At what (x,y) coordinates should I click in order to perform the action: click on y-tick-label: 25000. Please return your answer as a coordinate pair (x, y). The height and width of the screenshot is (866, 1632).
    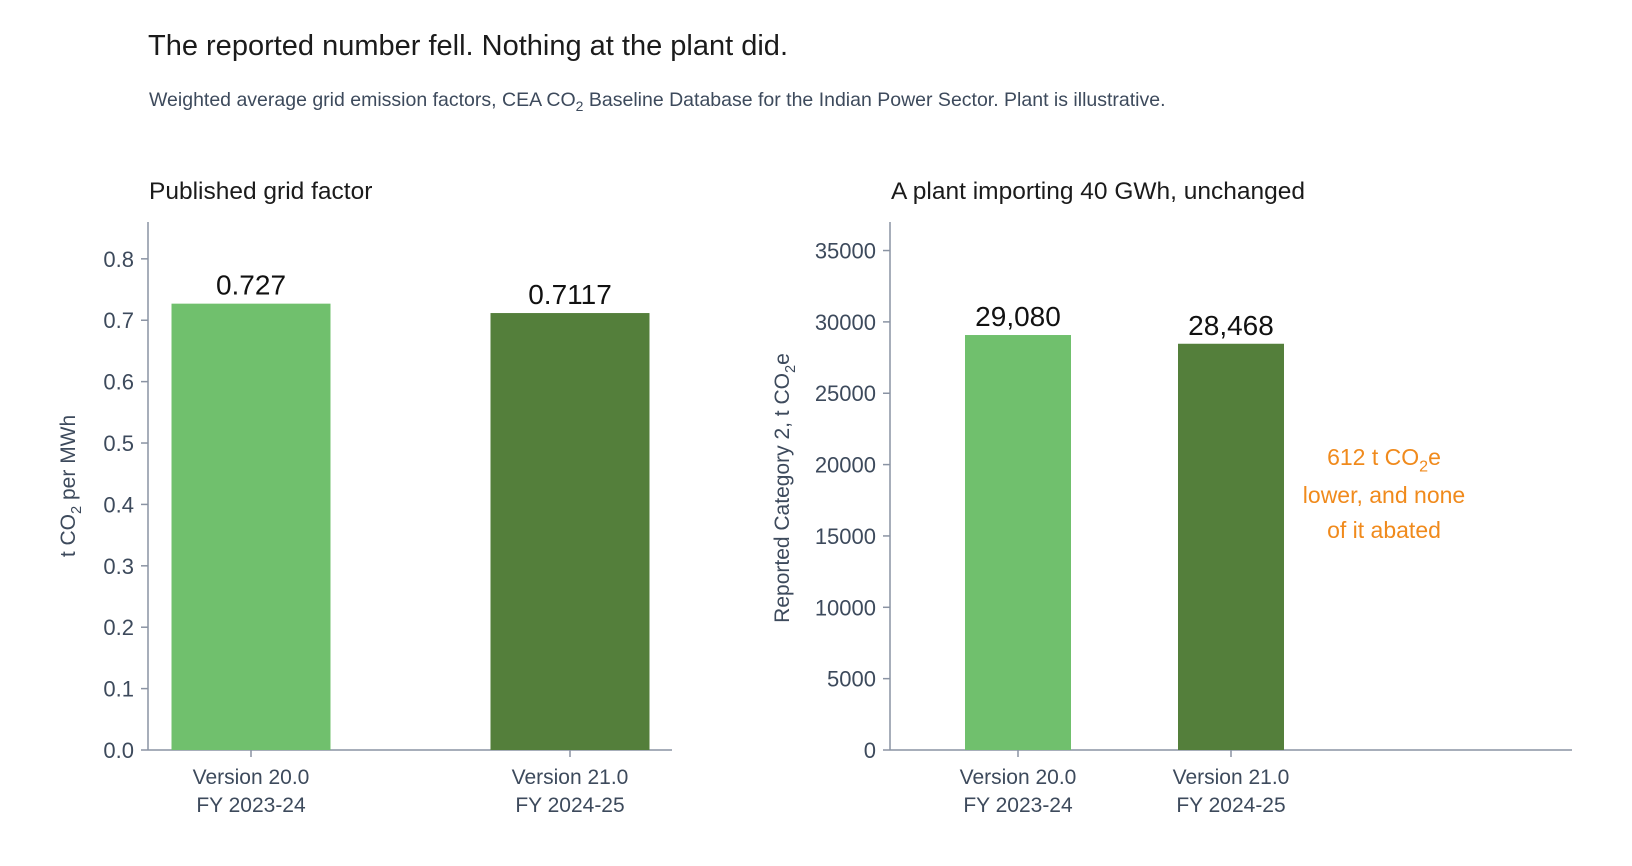
    Looking at the image, I should click on (845, 393).